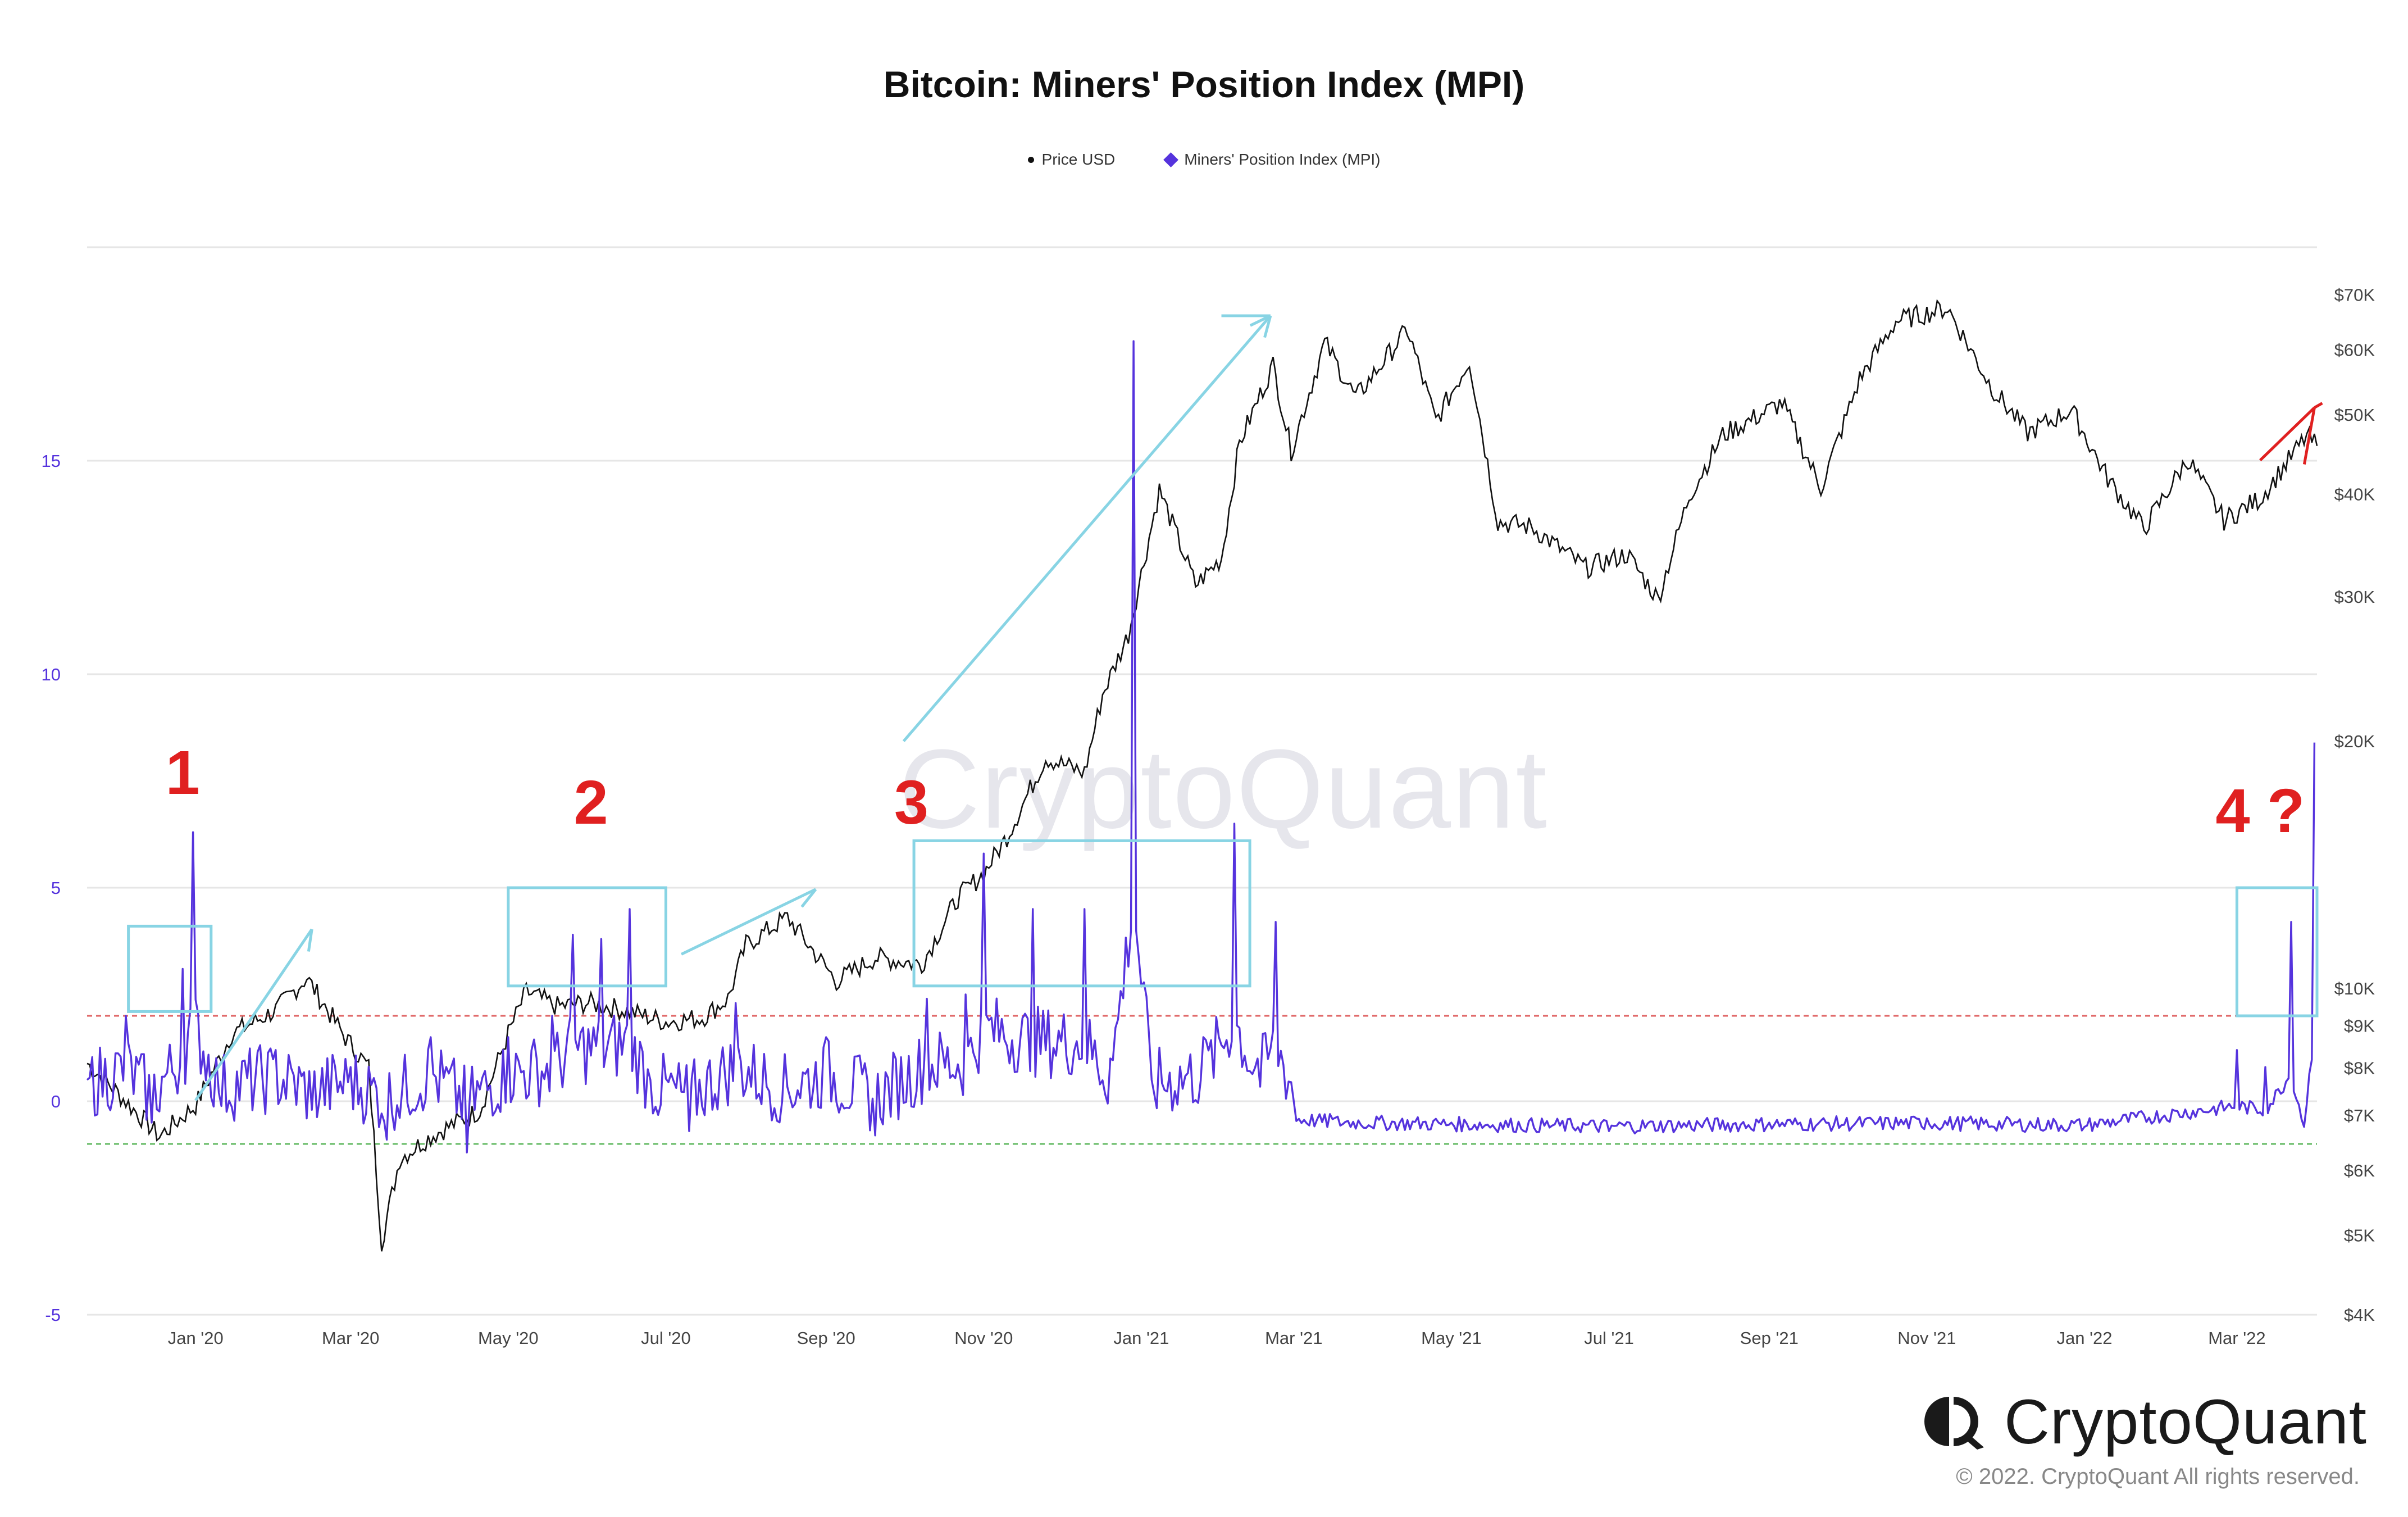 Image resolution: width=2408 pixels, height=1517 pixels. What do you see at coordinates (1926, 1338) in the screenshot?
I see `x-tick-label: Nov '21` at bounding box center [1926, 1338].